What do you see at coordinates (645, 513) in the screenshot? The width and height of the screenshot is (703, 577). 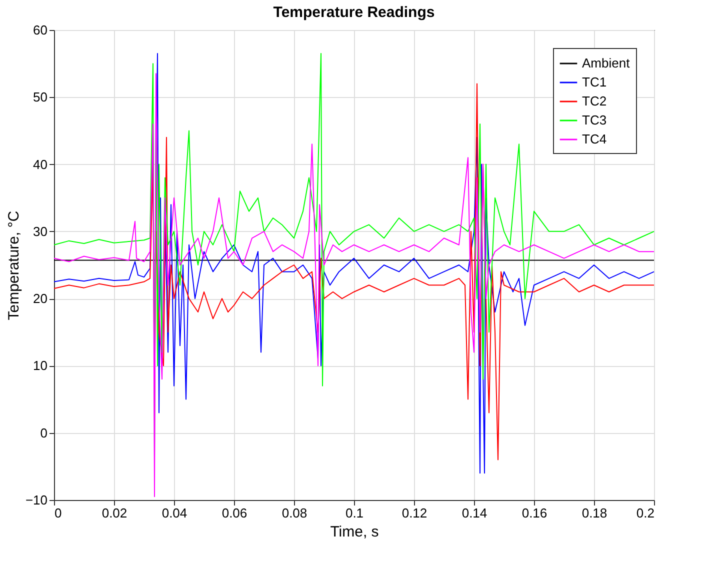 I see `x-tick-label: 0.2` at bounding box center [645, 513].